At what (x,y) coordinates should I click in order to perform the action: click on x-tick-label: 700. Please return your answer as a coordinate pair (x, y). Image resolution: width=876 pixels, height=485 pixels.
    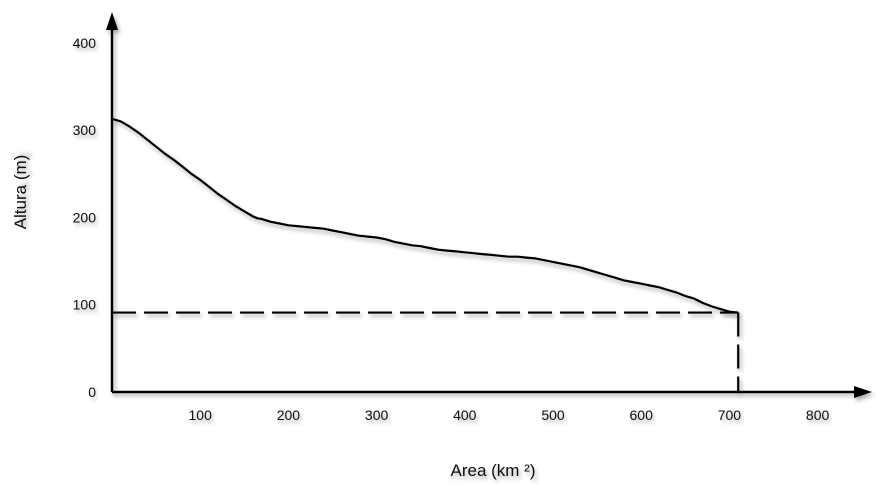
    Looking at the image, I should click on (730, 415).